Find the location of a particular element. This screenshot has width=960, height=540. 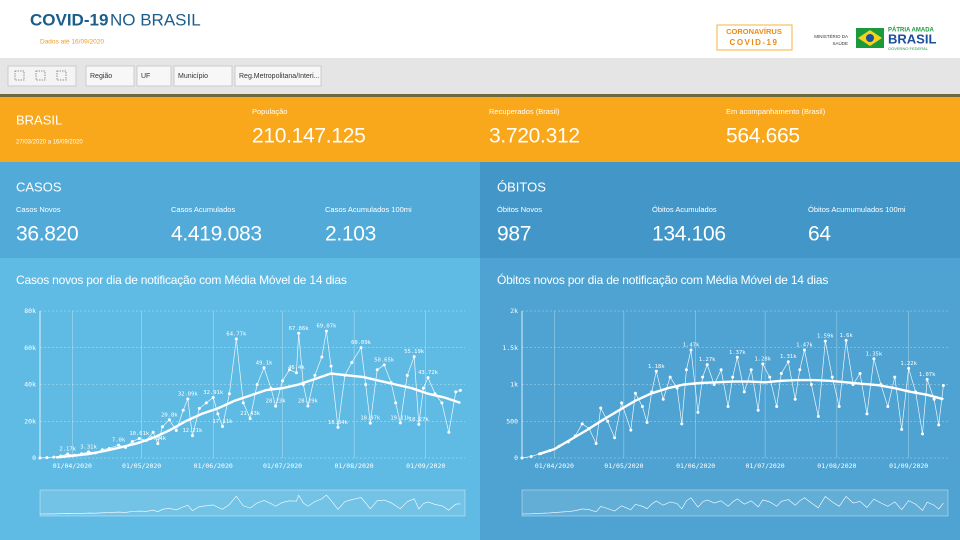

x-tick-label: 01/06/2020 is located at coordinates (213, 466).